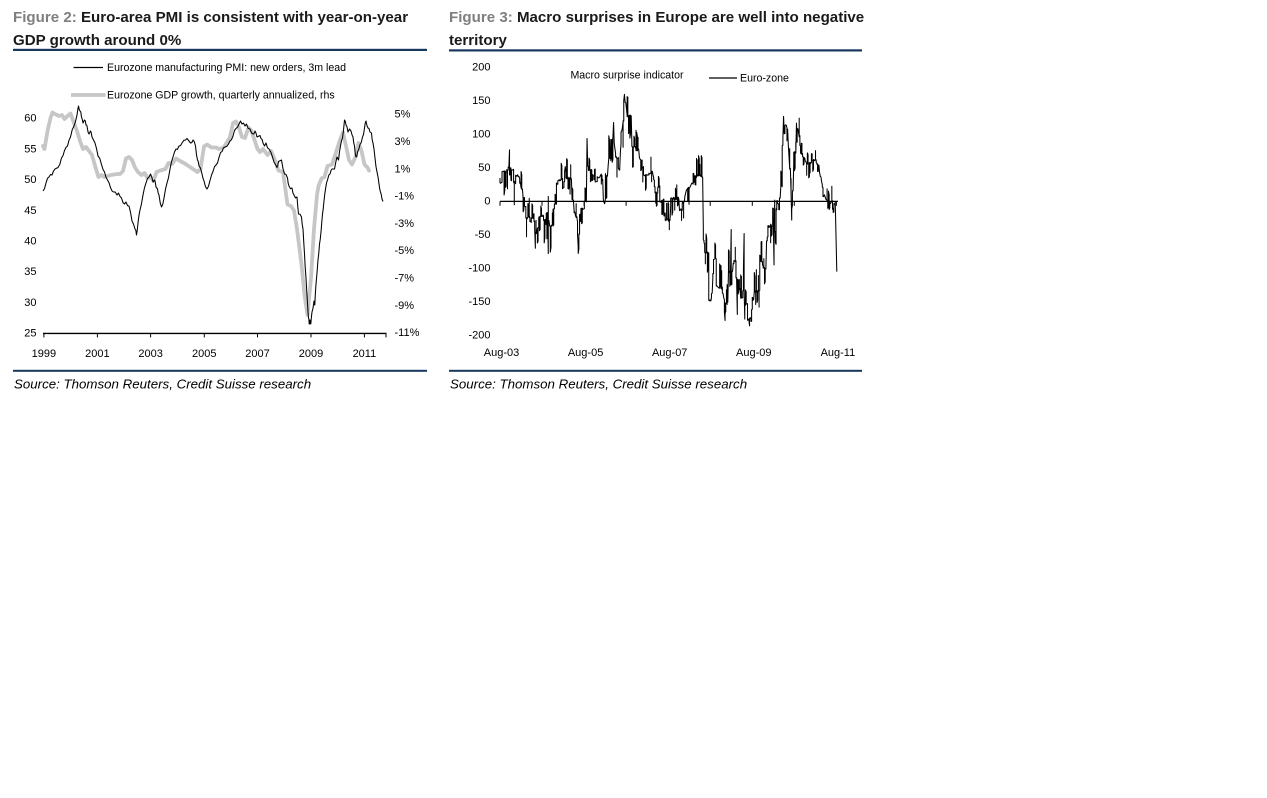 This screenshot has width=1267, height=798. What do you see at coordinates (669, 353) in the screenshot?
I see `svg-text: Aug-07` at bounding box center [669, 353].